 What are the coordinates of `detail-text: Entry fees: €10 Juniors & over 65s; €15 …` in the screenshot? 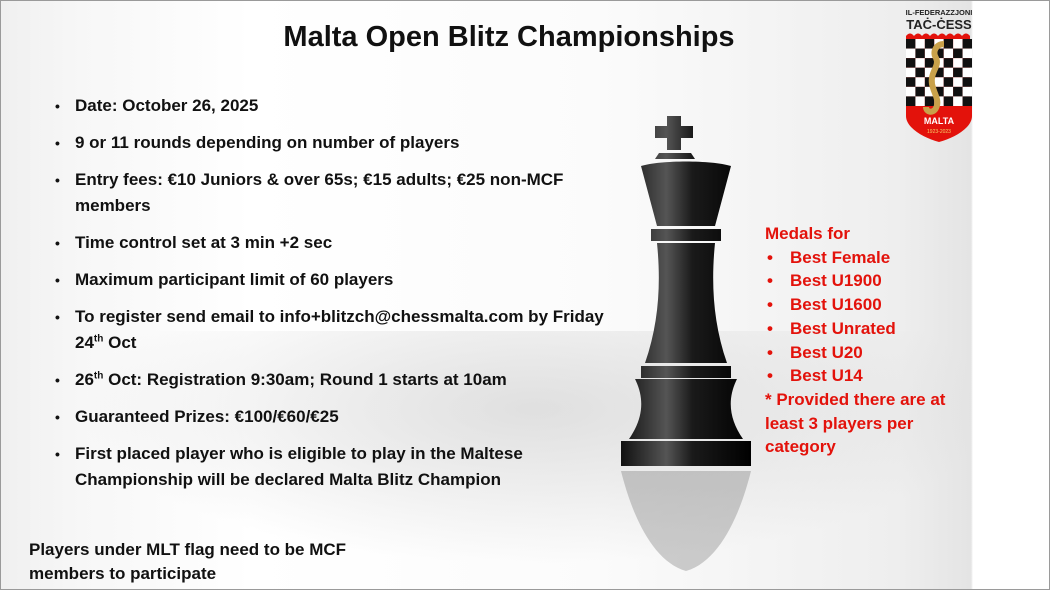 It's located at (319, 192).